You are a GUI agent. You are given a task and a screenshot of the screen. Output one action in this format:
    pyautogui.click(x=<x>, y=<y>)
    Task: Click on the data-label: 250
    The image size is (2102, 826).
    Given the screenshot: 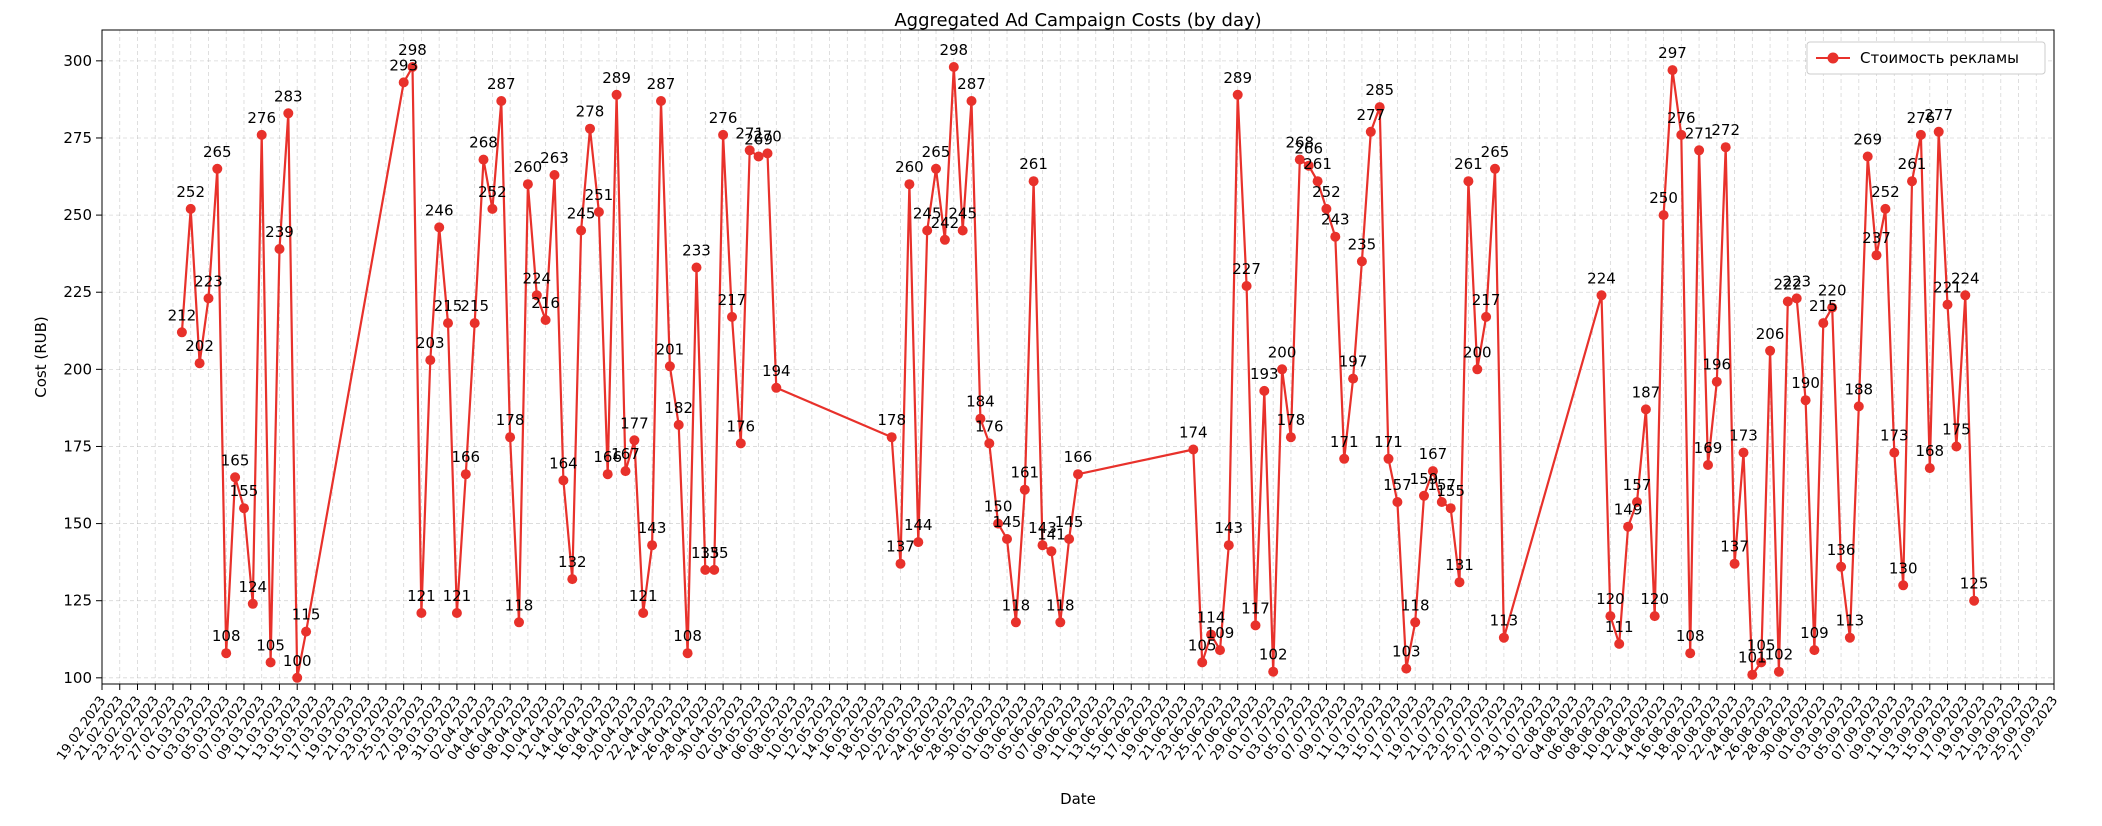 What is the action you would take?
    pyautogui.click(x=1663, y=198)
    